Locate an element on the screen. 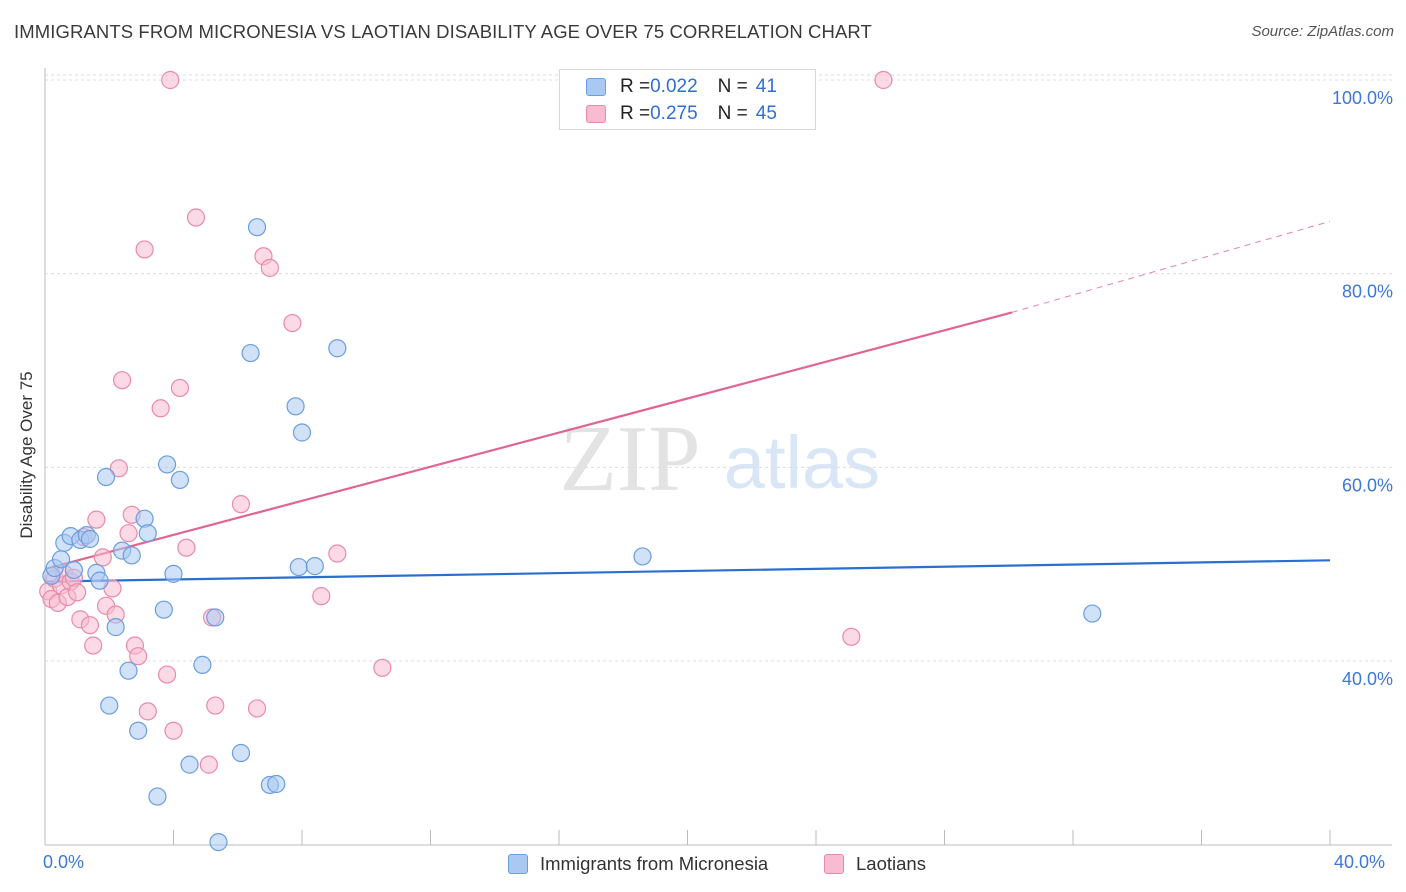 This screenshot has width=1406, height=892. y-tick-labels: 40.0% 60.0% 80.0% 100.0% is located at coordinates (1362, 388).